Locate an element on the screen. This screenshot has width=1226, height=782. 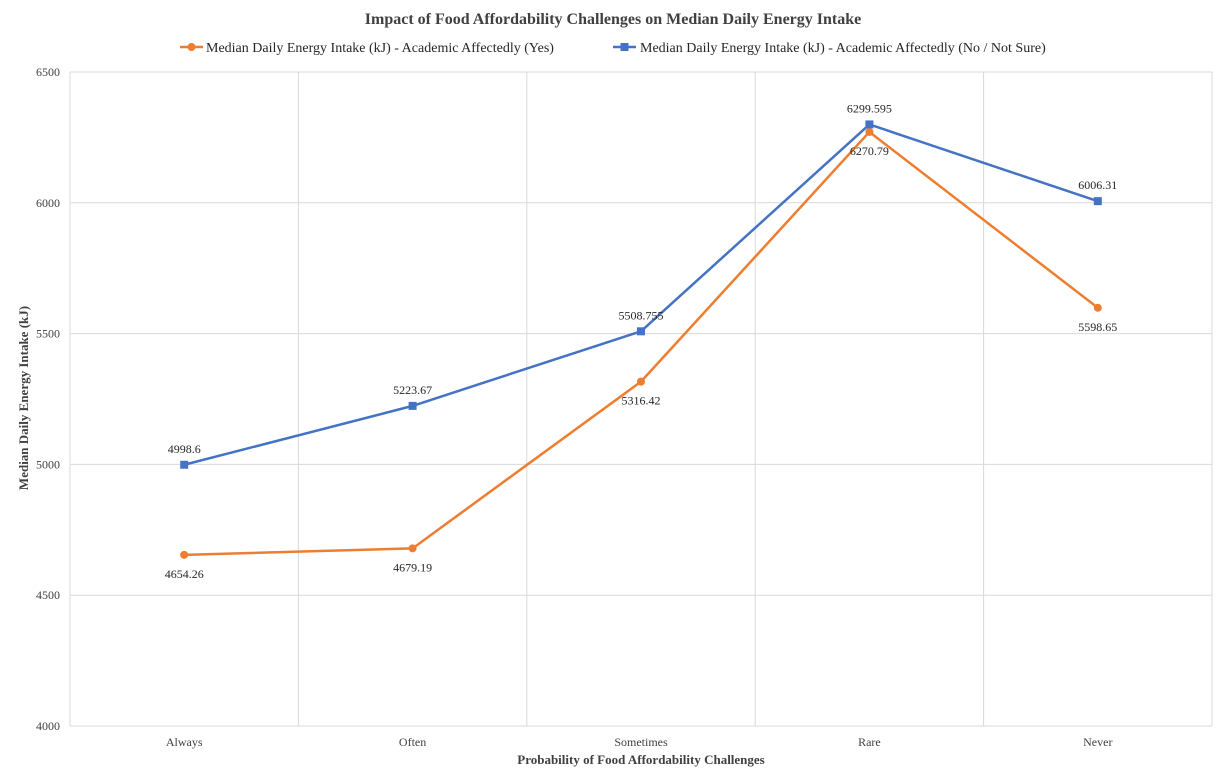
x-axis-ticks: Always Often Sometimes Rare Never is located at coordinates (639, 742).